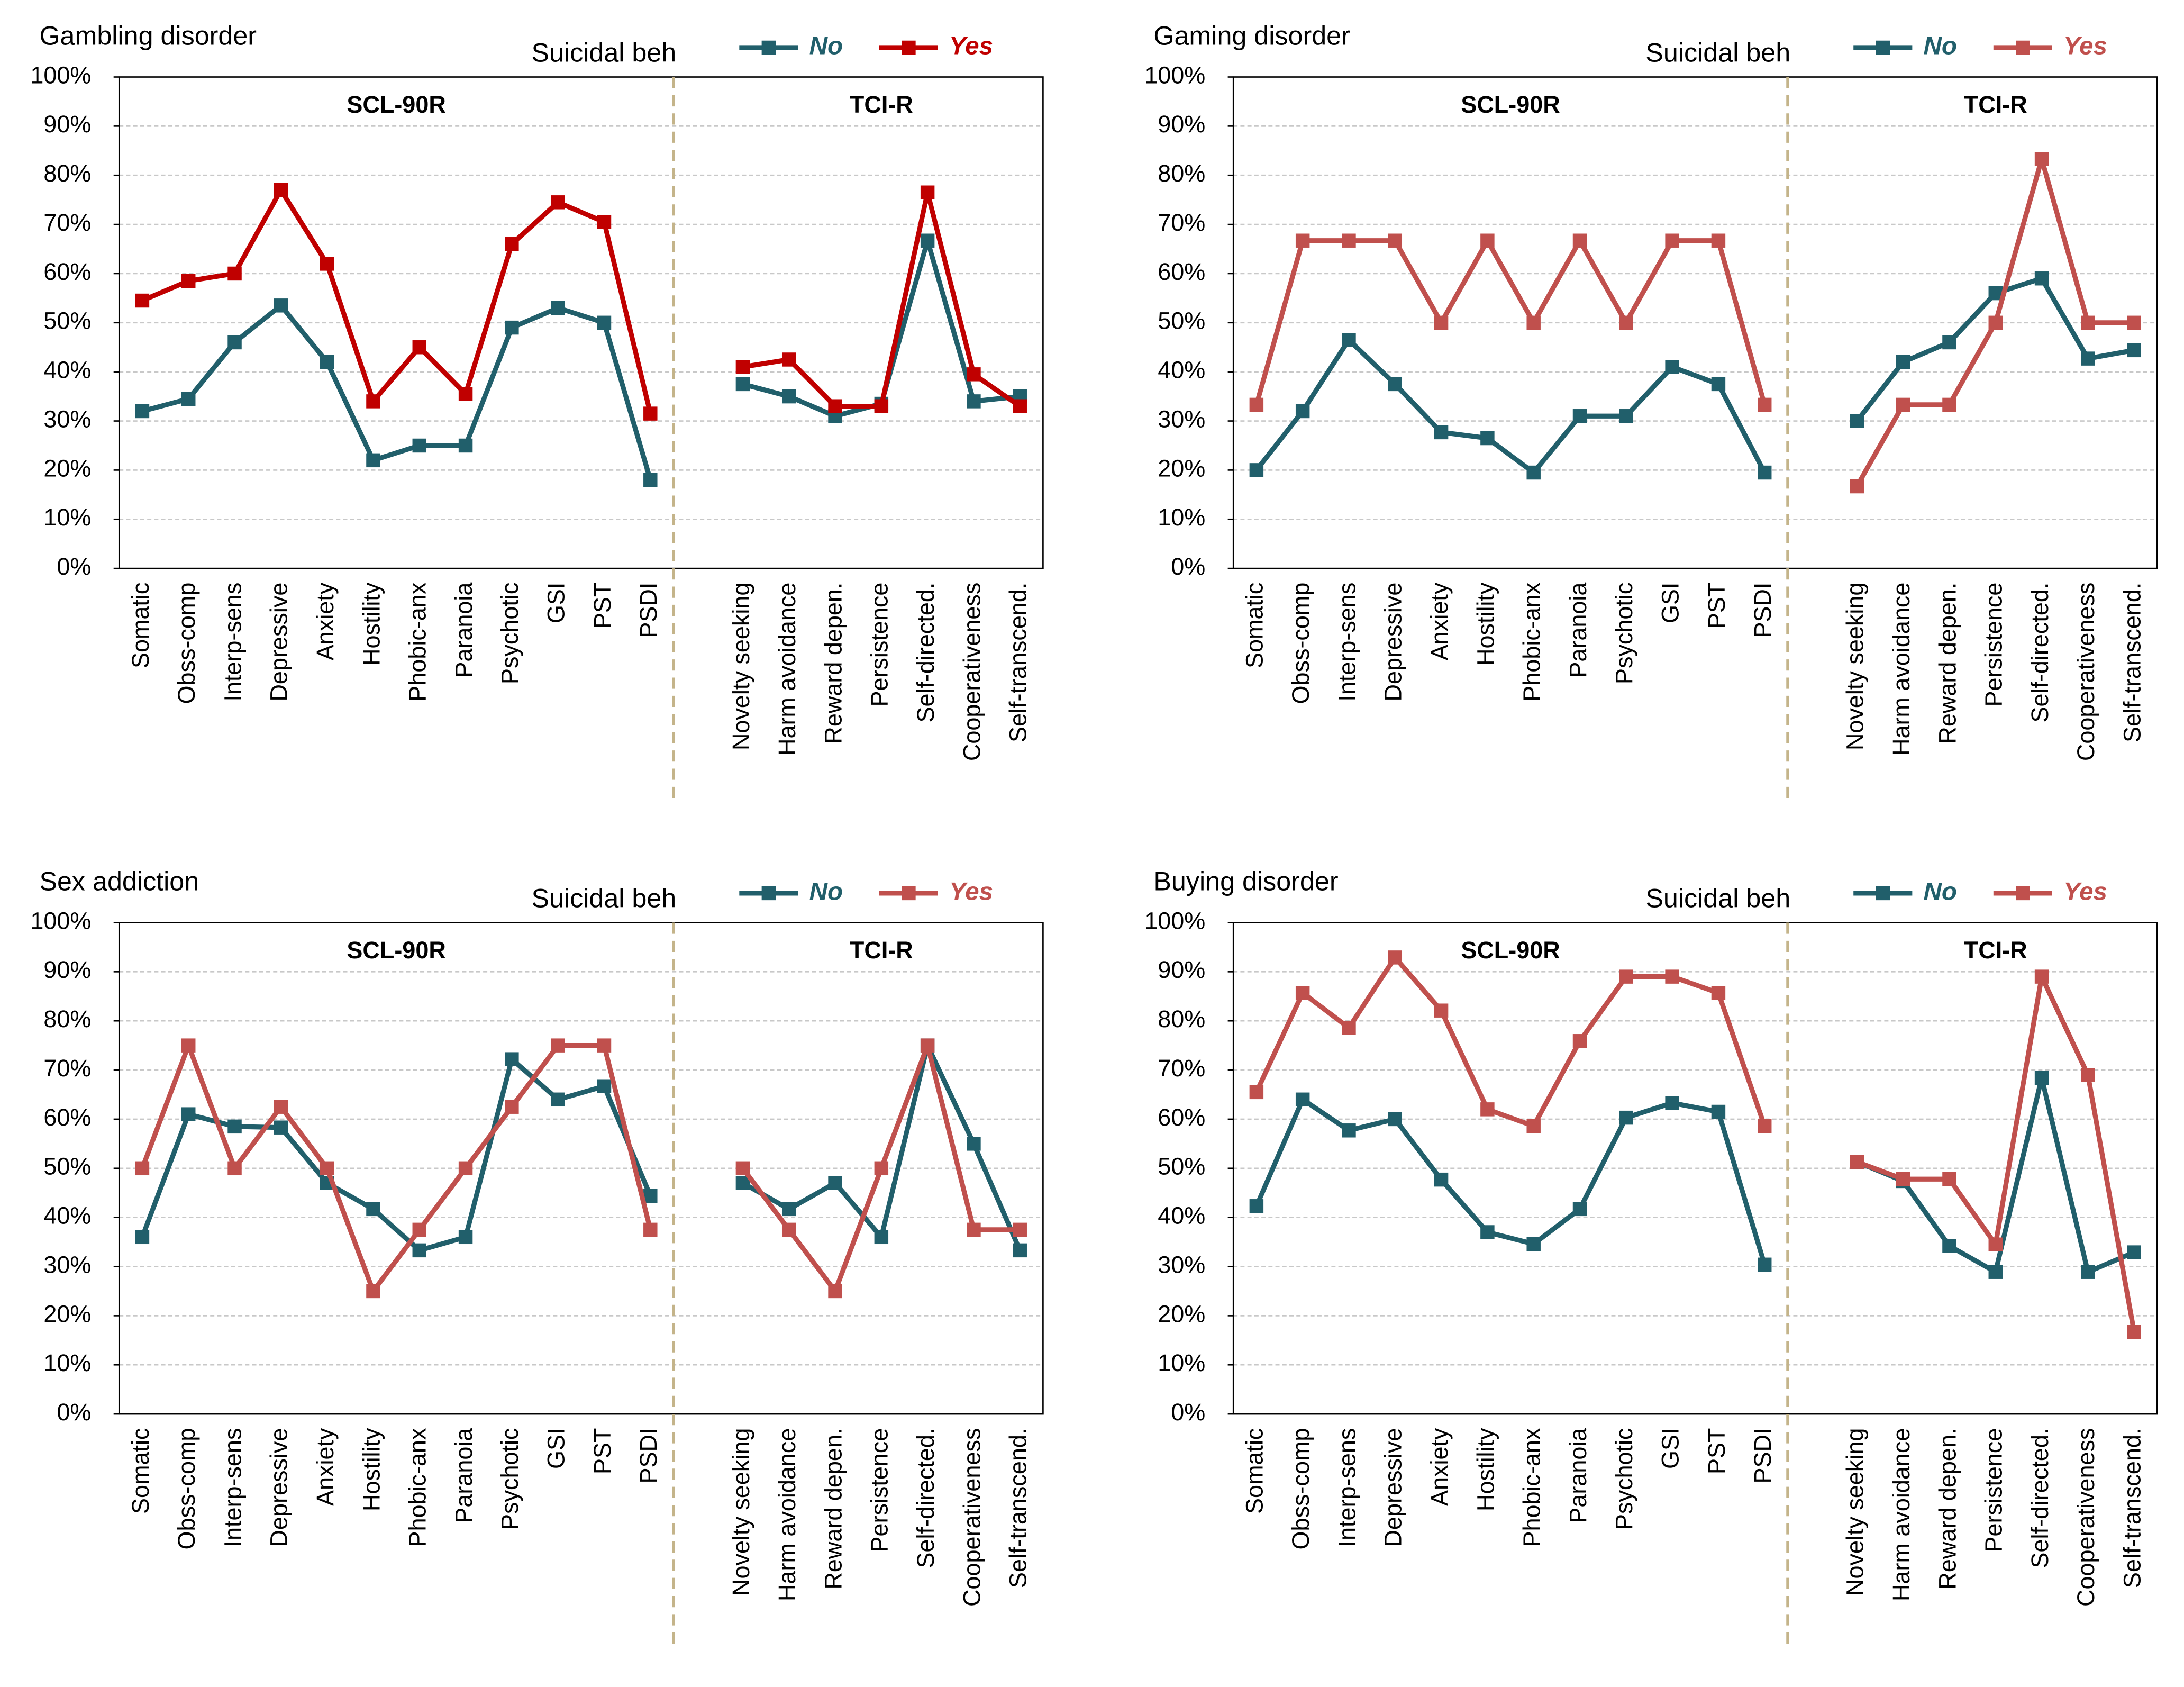  Describe the element at coordinates (67, 969) in the screenshot. I see `y-tick-label: 90%` at that location.